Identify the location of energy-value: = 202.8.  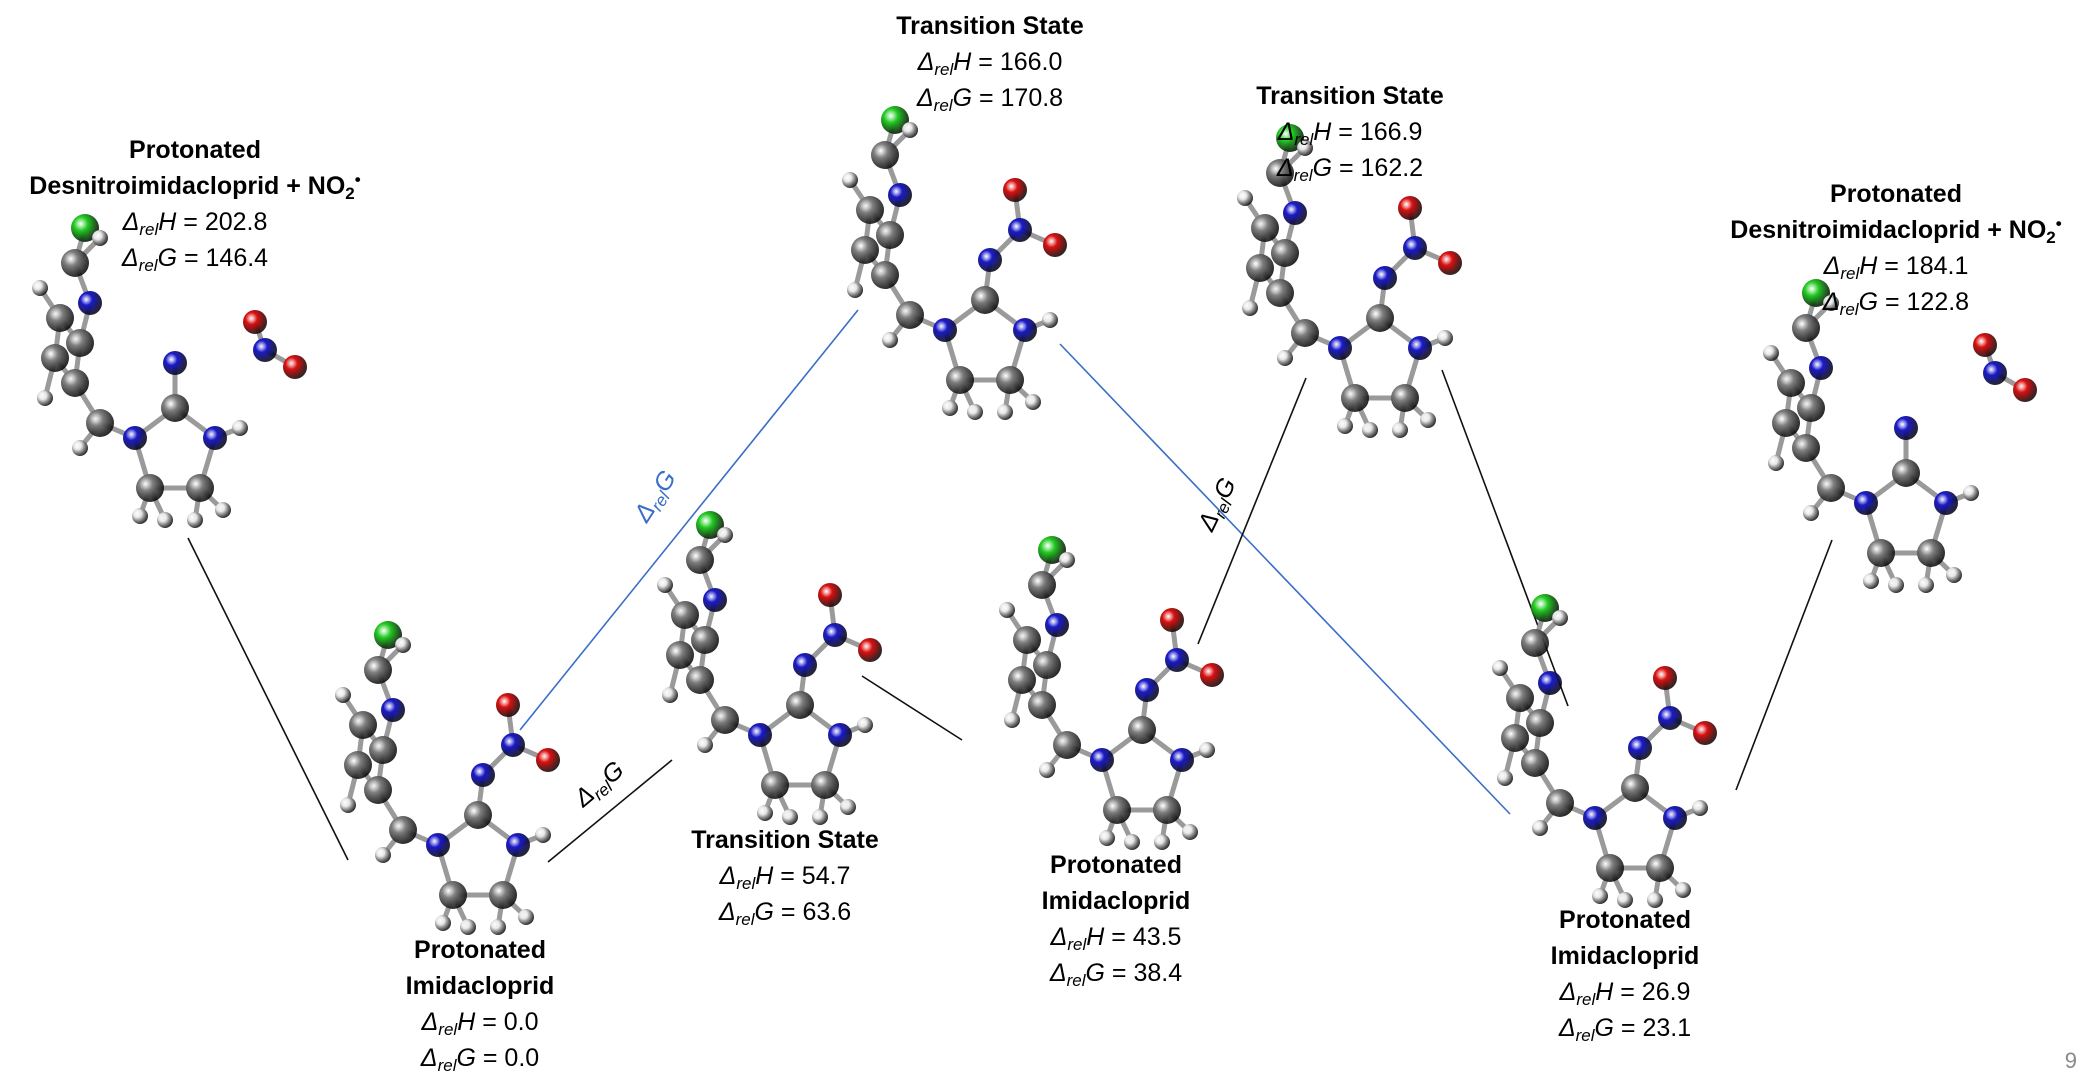
(222, 222).